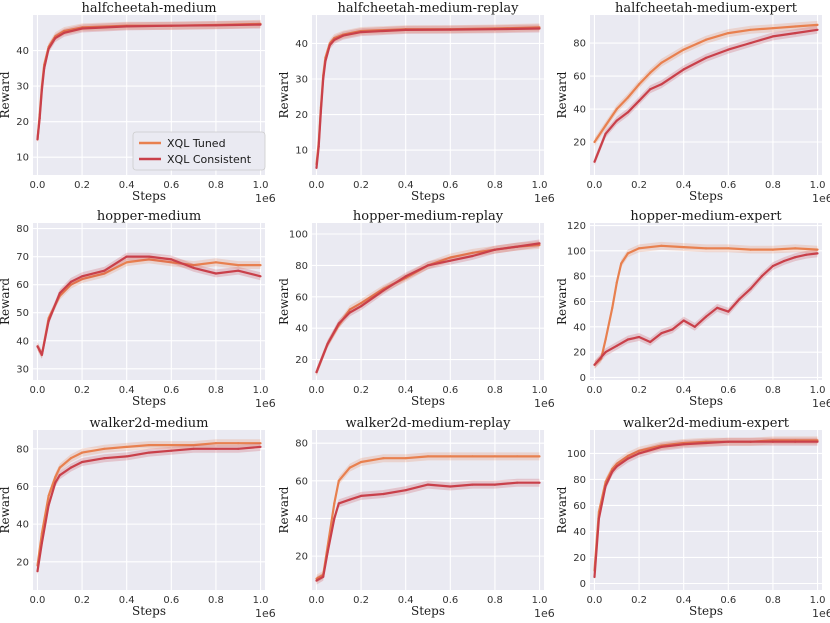  I want to click on panel-9-x-axis-label: Steps, so click(706, 611).